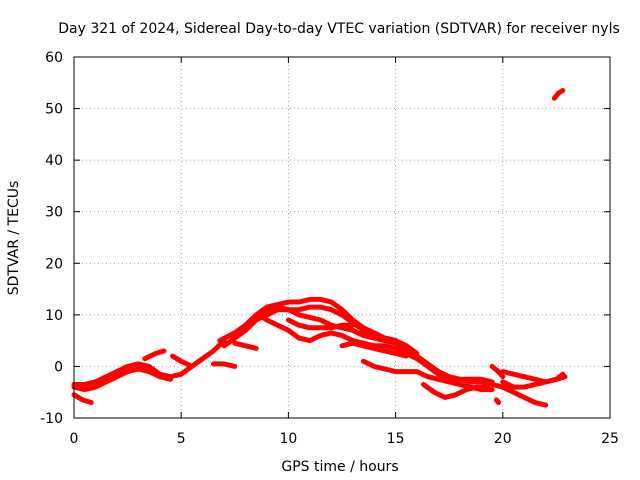 The image size is (640, 480). What do you see at coordinates (503, 439) in the screenshot?
I see `x-tick-label: 20` at bounding box center [503, 439].